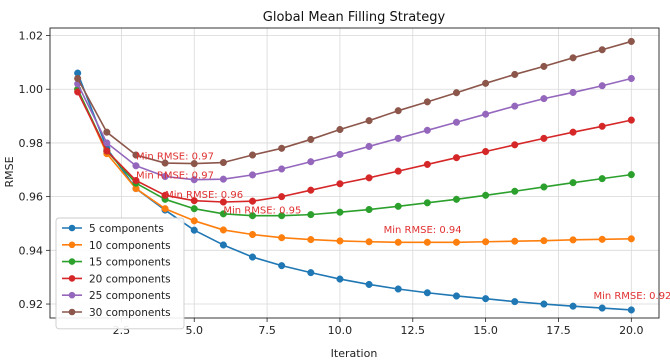  What do you see at coordinates (631, 296) in the screenshot?
I see `min-rmse-annotation: Min RMSE: 0.92` at bounding box center [631, 296].